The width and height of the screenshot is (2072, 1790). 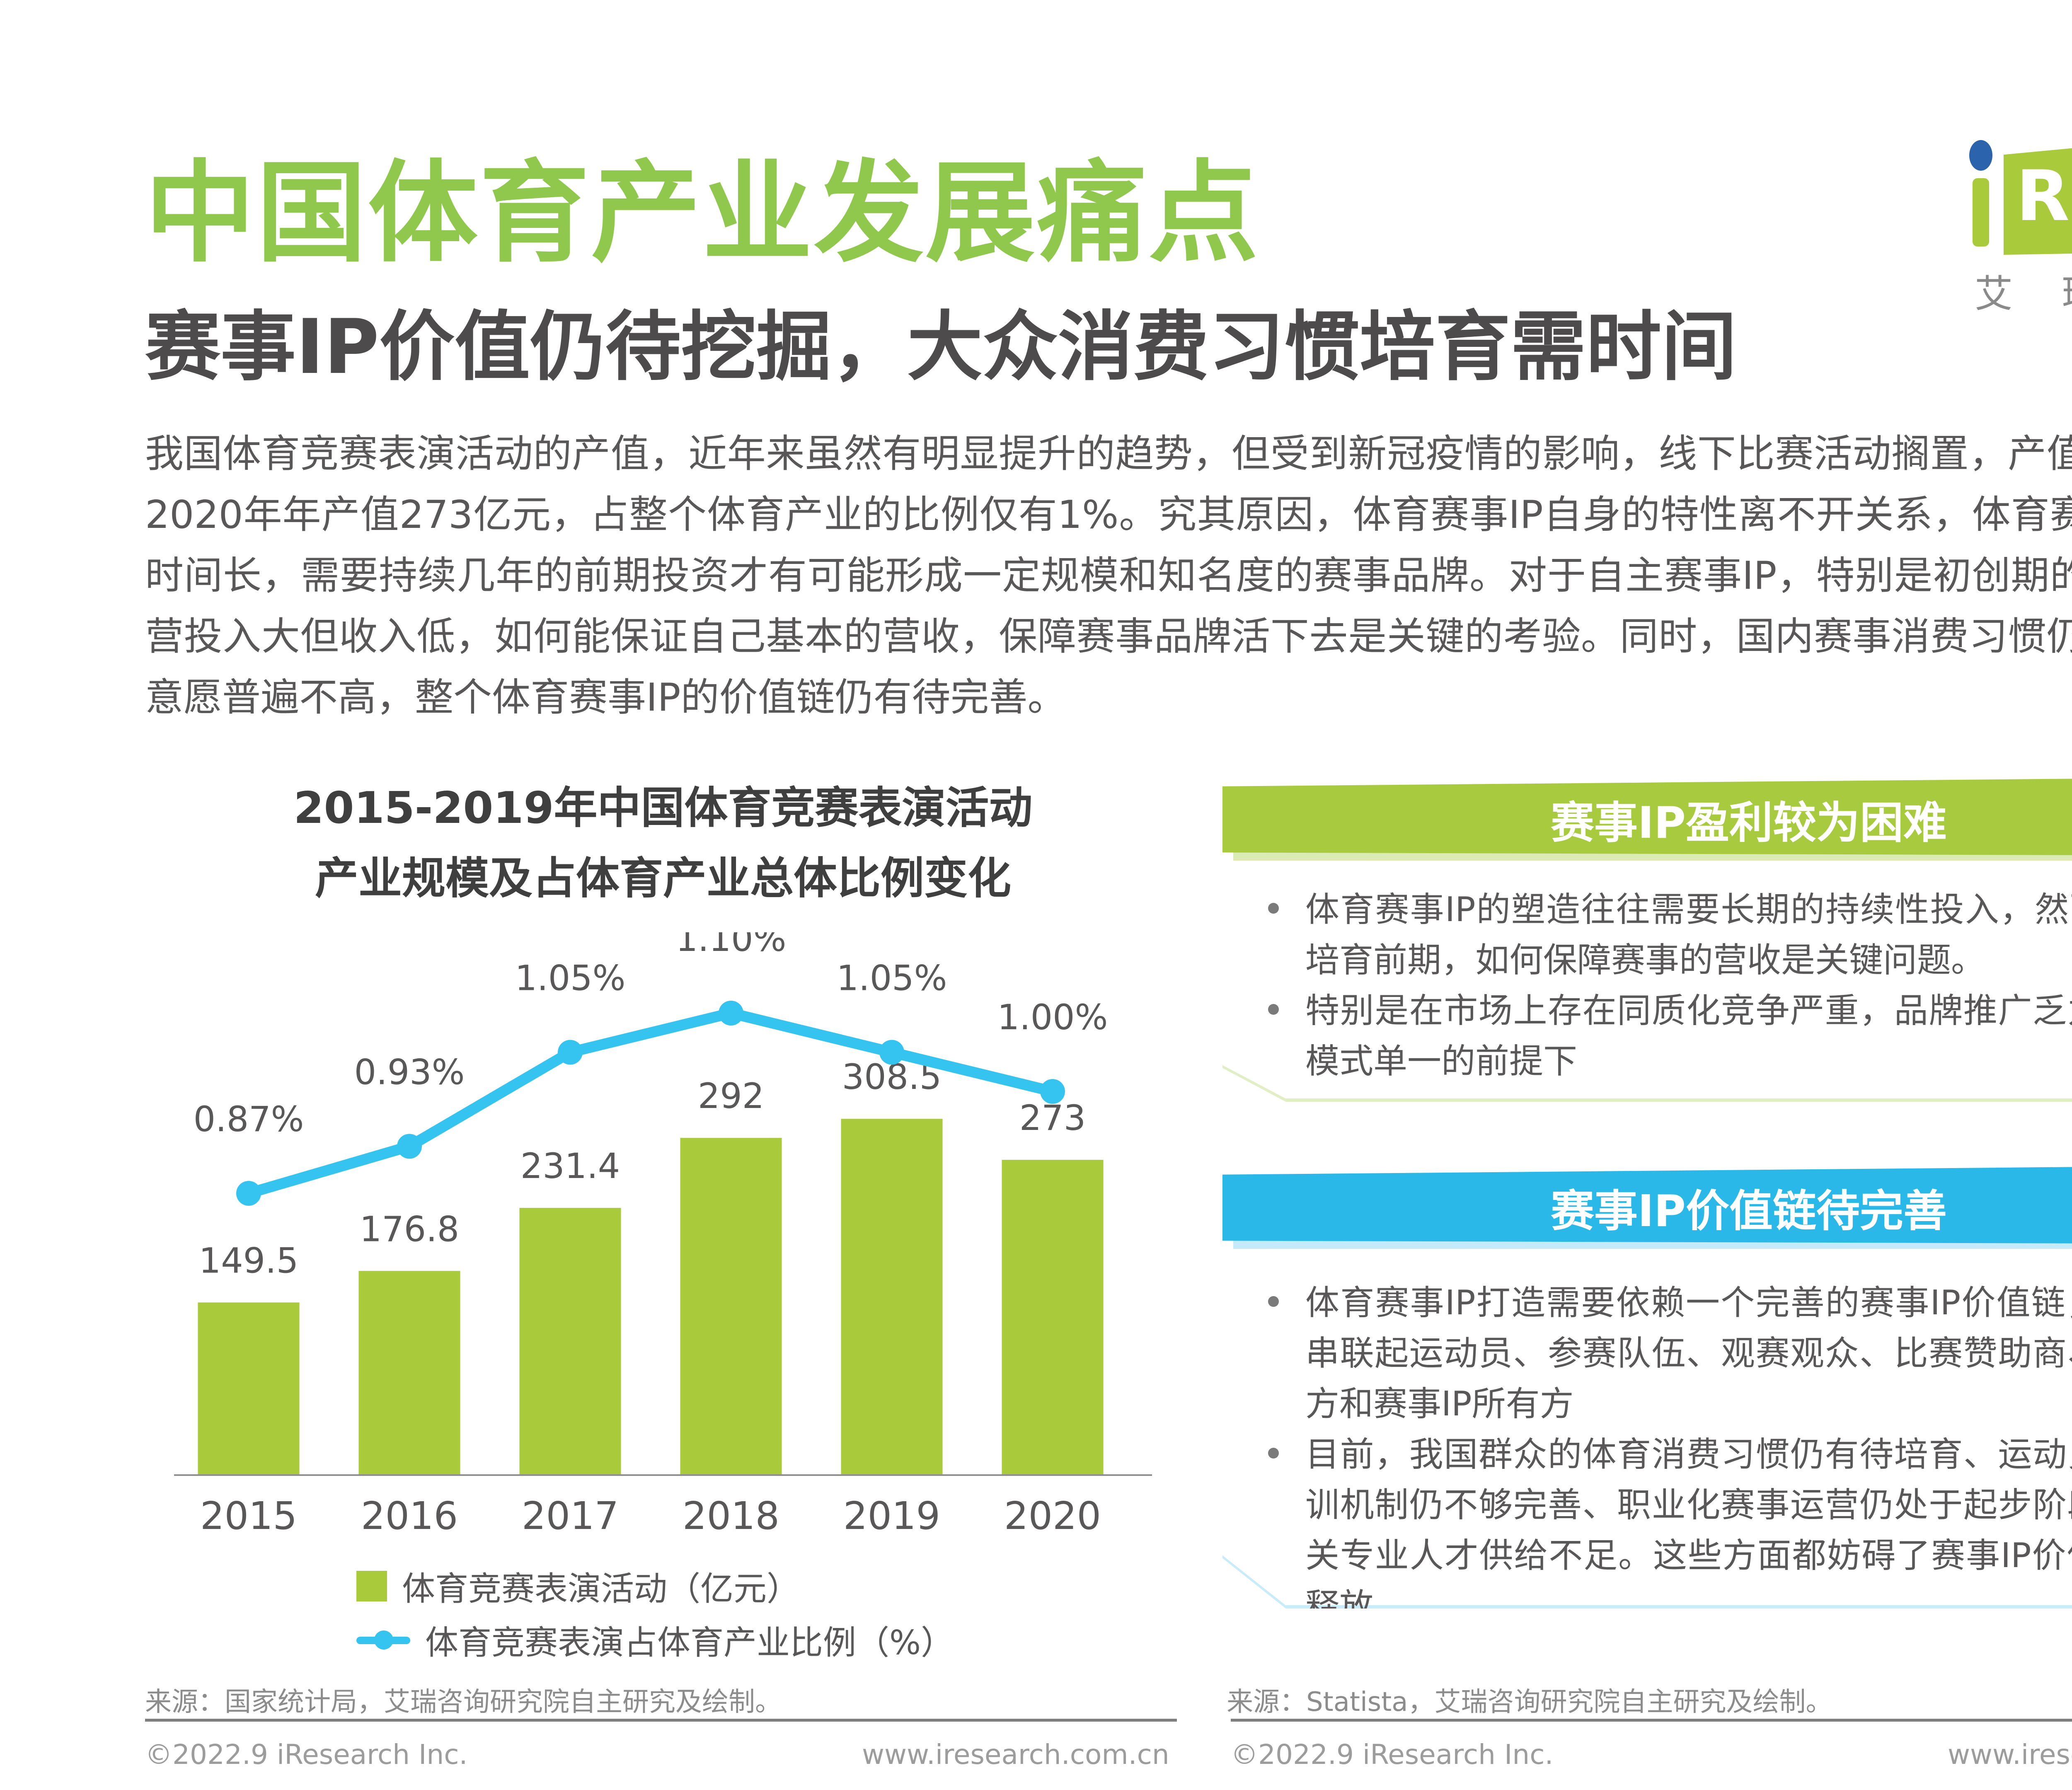 What do you see at coordinates (731, 1096) in the screenshot?
I see `svg-text: 292` at bounding box center [731, 1096].